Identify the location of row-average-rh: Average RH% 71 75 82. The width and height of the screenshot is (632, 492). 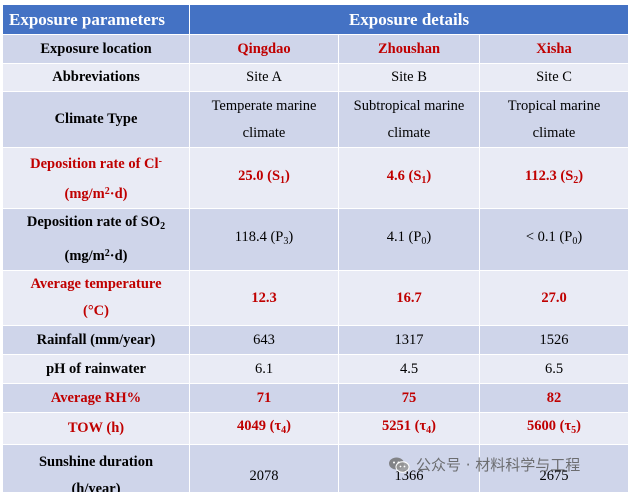
(316, 398).